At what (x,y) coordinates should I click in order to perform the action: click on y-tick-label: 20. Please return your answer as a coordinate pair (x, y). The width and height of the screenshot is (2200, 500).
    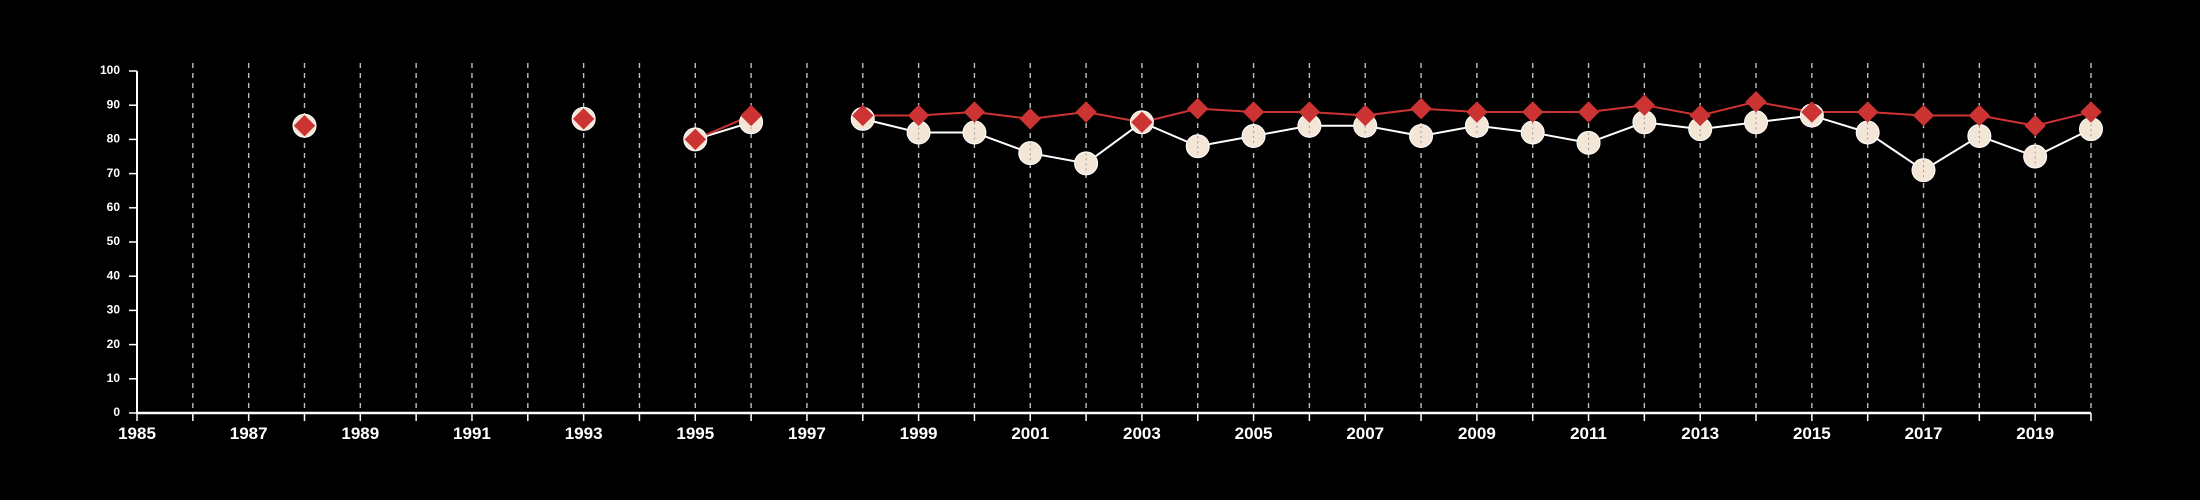
    Looking at the image, I should click on (114, 344).